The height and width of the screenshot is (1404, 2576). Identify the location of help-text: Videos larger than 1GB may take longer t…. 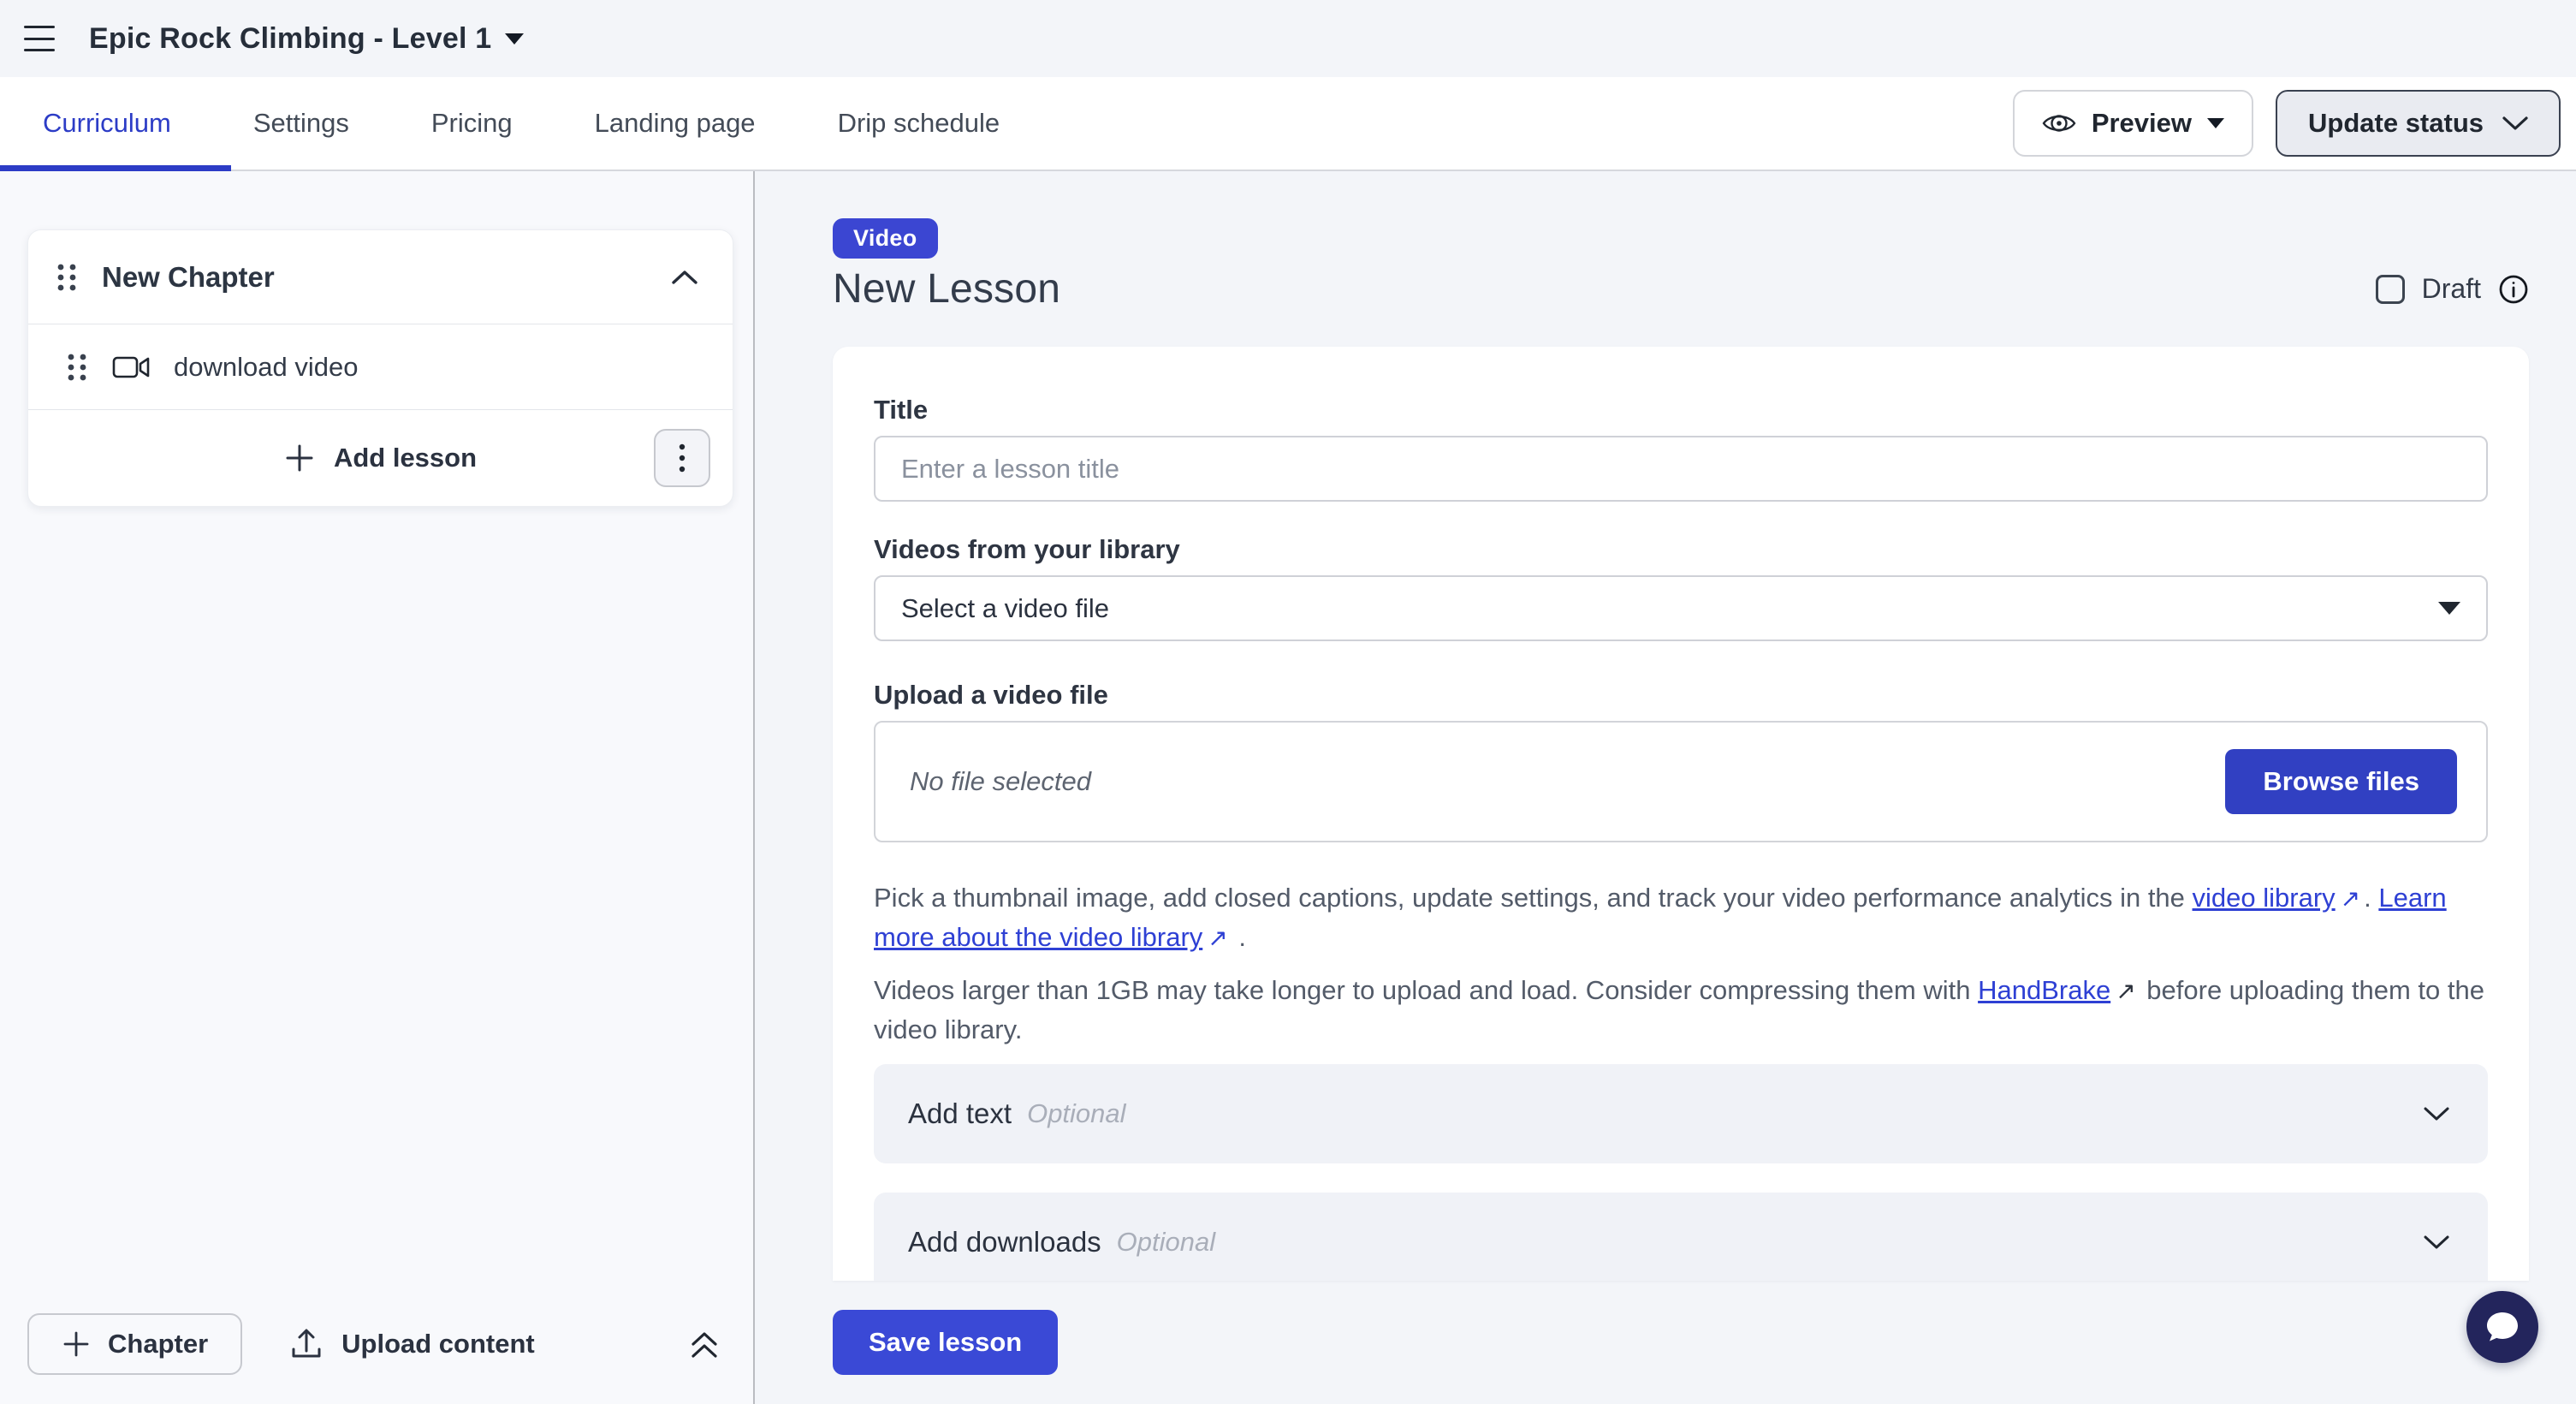
(1426, 990).